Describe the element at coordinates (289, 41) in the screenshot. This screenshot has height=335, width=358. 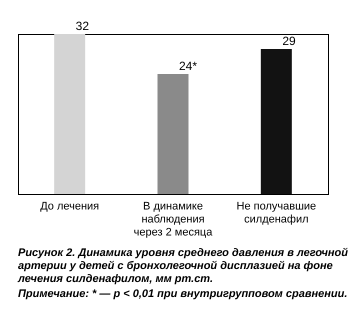
I see `data-label: 29` at that location.